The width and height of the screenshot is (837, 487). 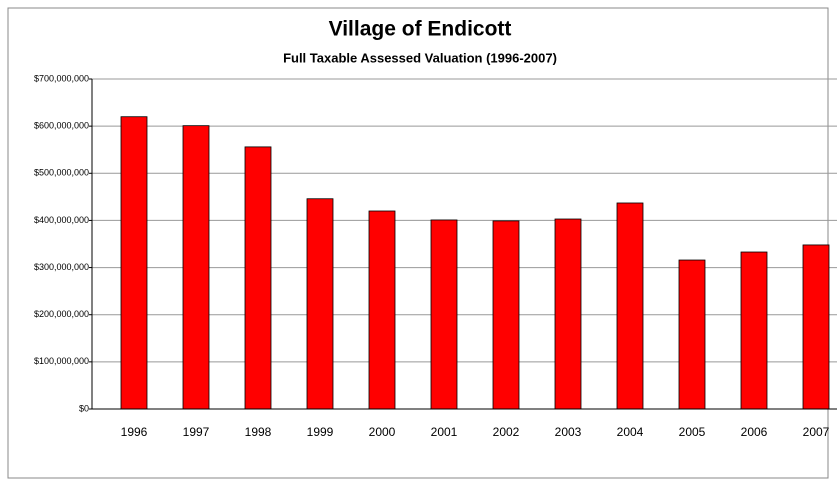 I want to click on x-tick-label: 2001, so click(x=444, y=432).